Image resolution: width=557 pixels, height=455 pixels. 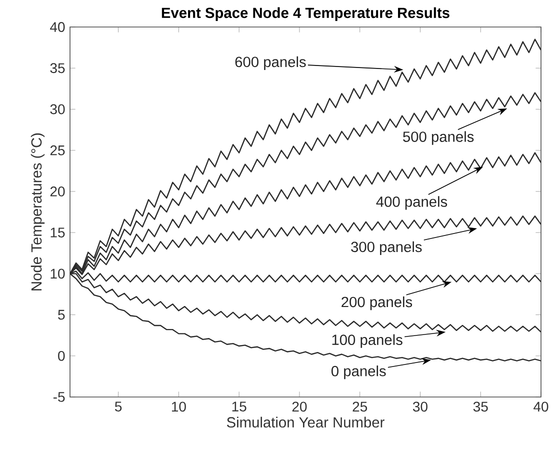 I want to click on y-tick-label: 40, so click(x=57, y=27).